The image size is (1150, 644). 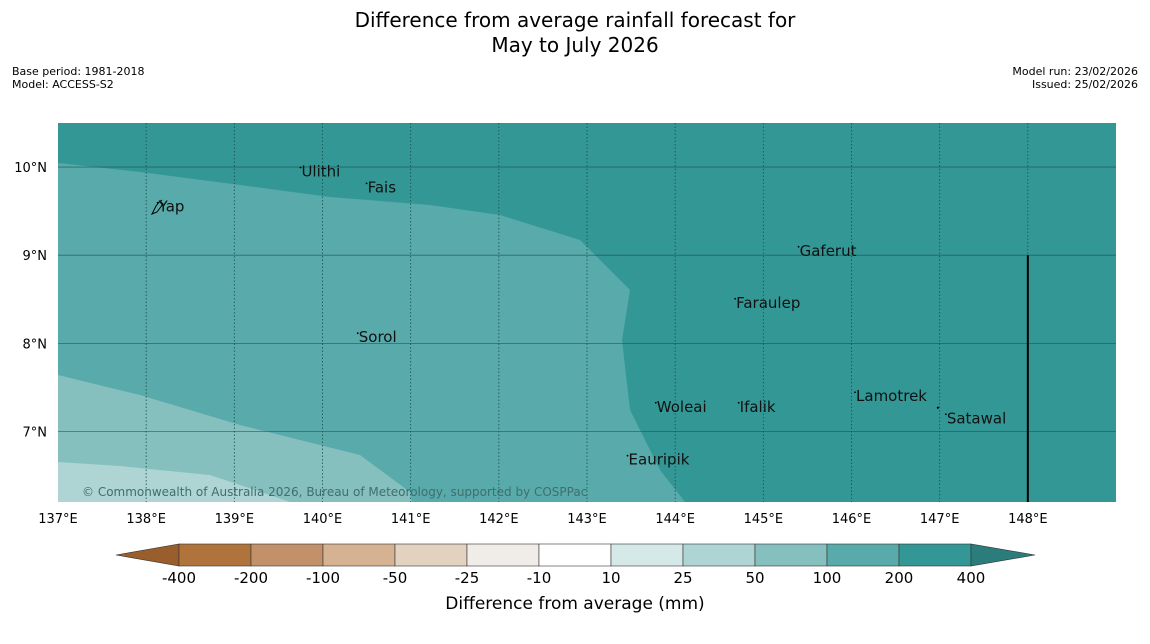 What do you see at coordinates (323, 578) in the screenshot?
I see `colorbar-tick-label: -100` at bounding box center [323, 578].